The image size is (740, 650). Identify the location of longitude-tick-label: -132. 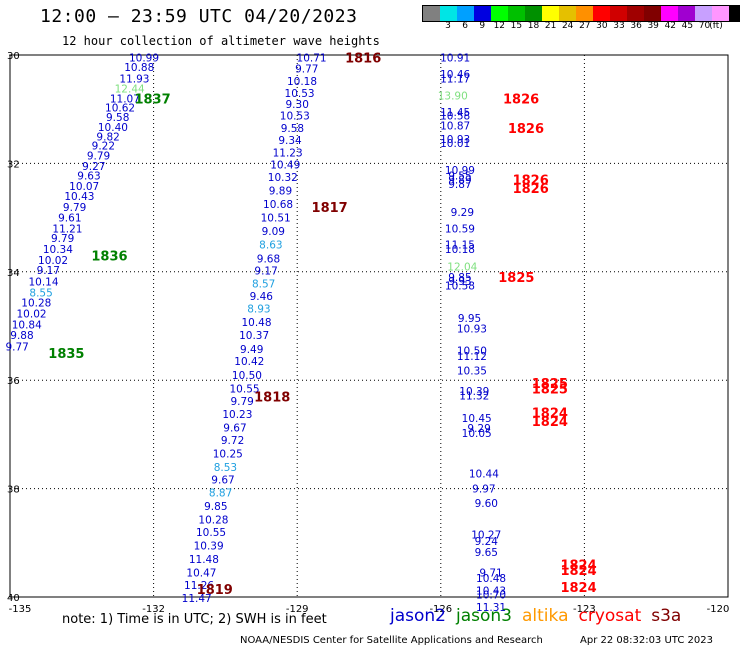
(153, 609).